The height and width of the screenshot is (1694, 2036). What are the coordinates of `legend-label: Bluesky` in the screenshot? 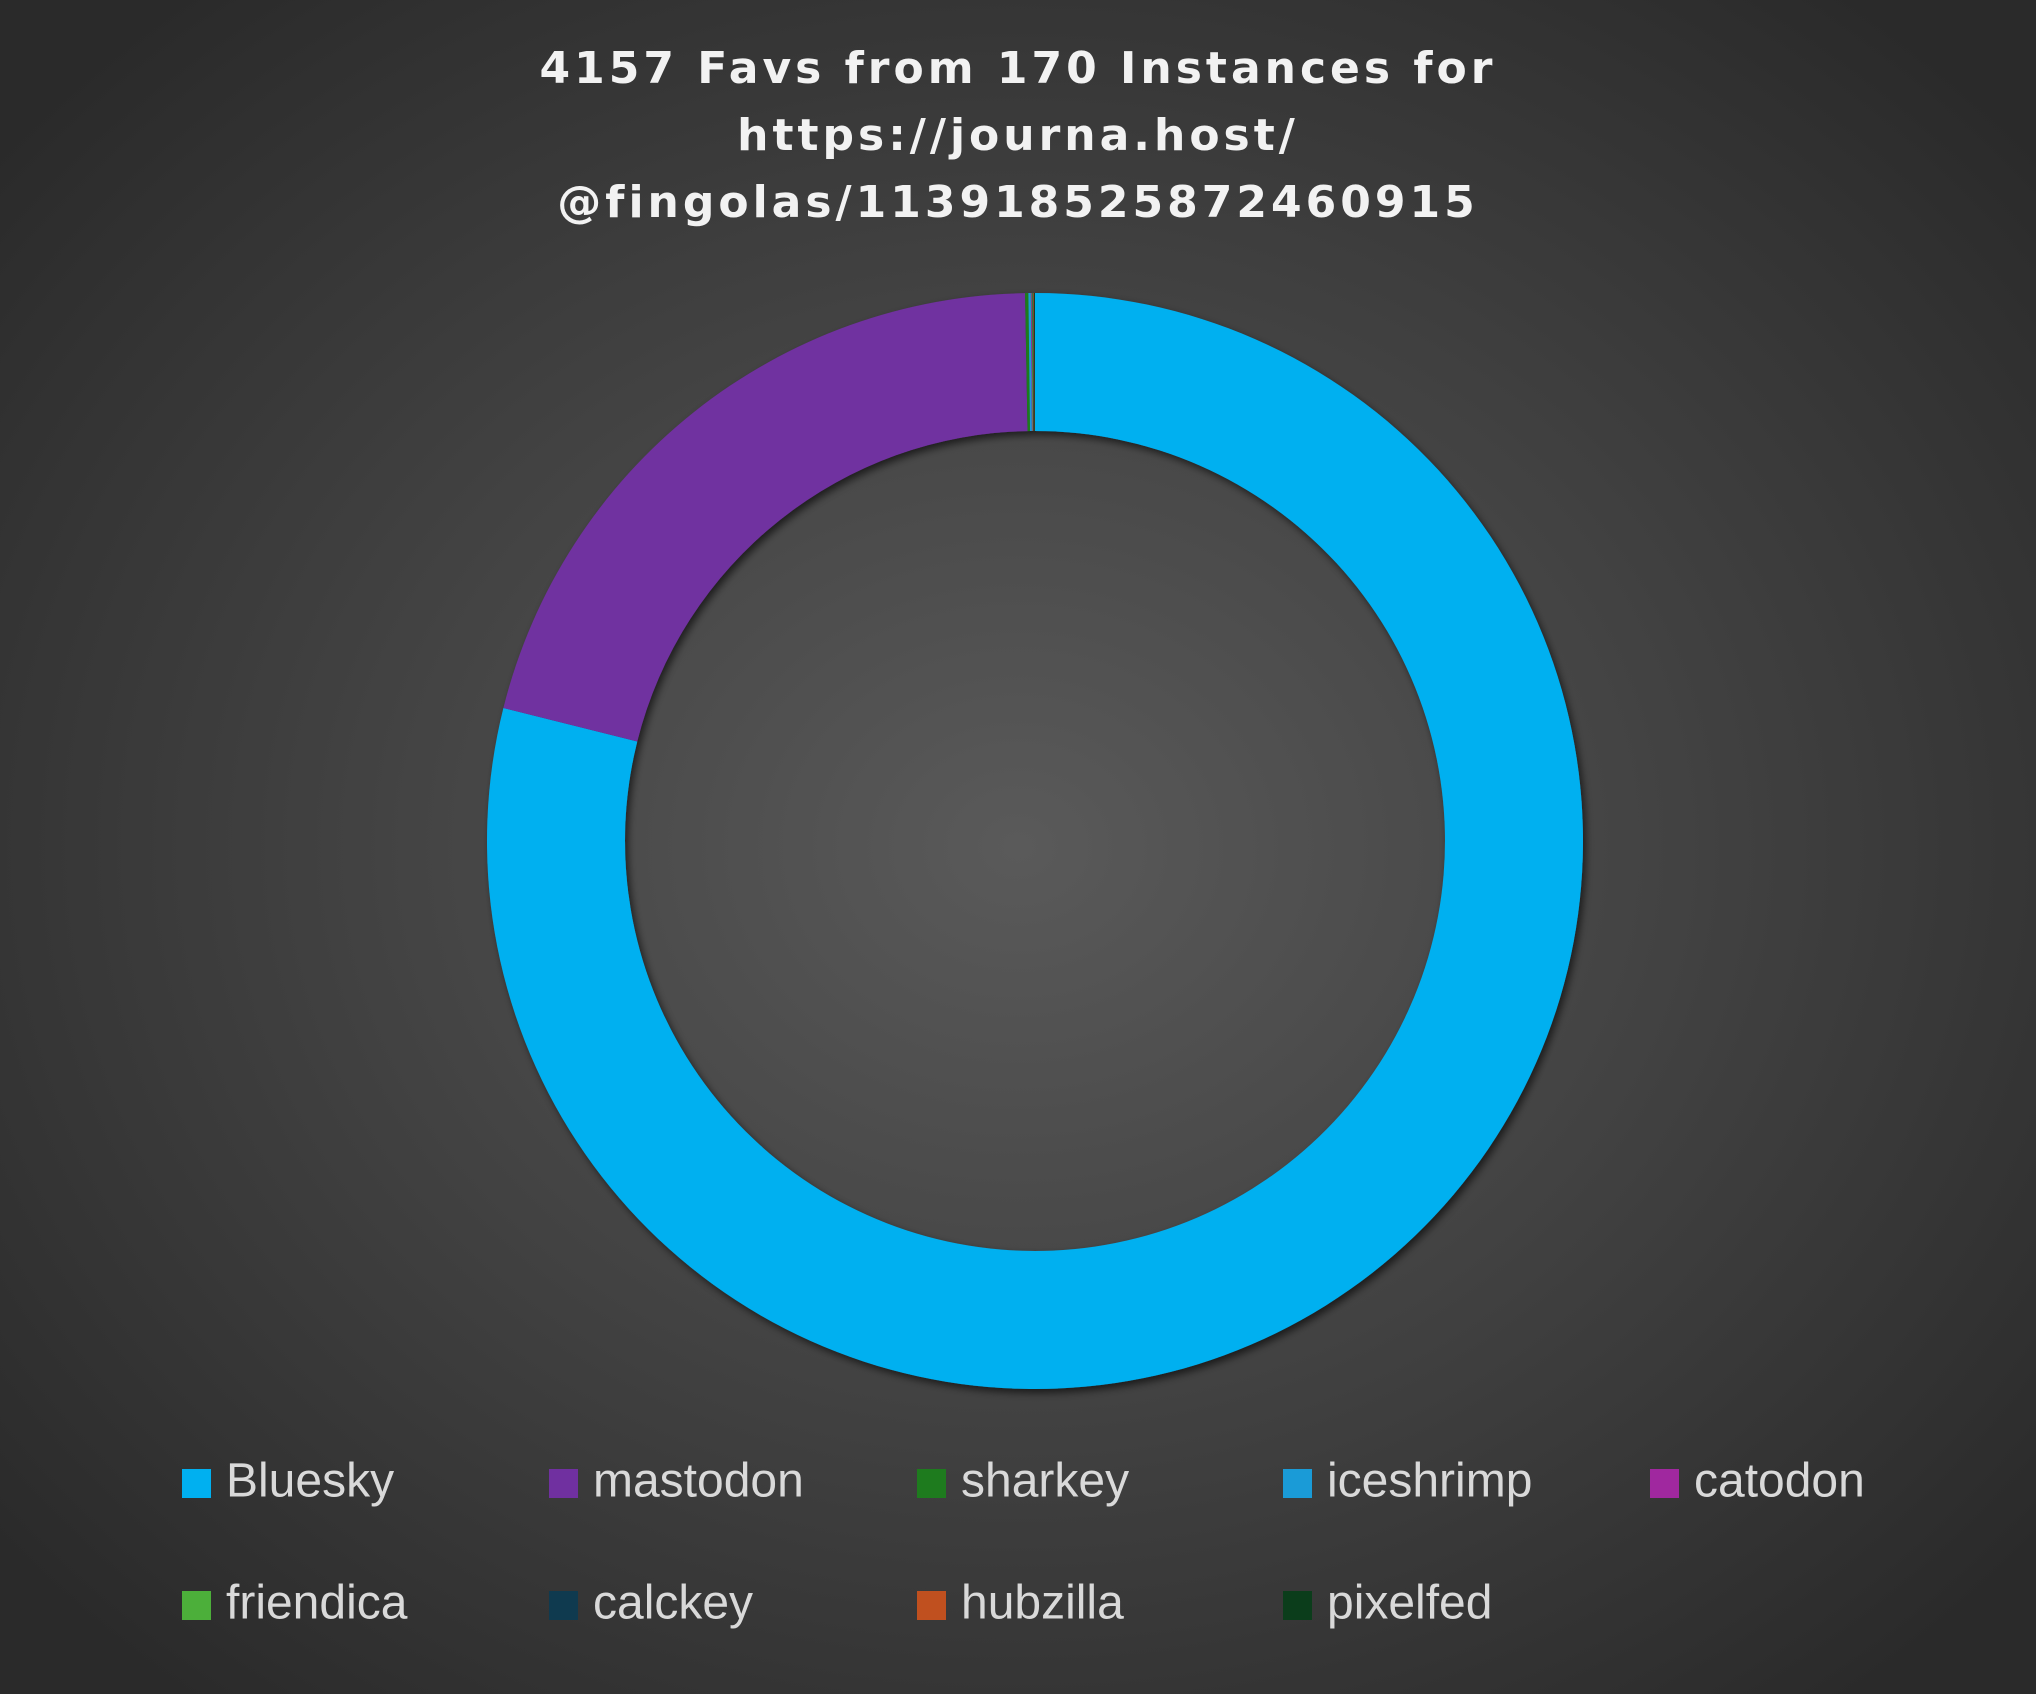 It's located at (310, 1481).